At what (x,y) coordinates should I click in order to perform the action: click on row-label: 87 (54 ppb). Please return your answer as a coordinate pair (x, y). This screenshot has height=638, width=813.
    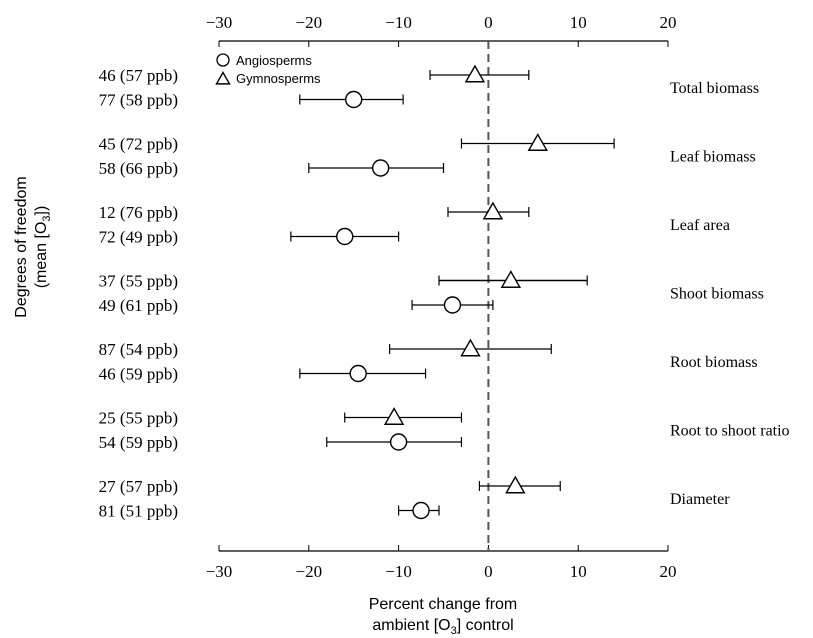
    Looking at the image, I should click on (138, 349).